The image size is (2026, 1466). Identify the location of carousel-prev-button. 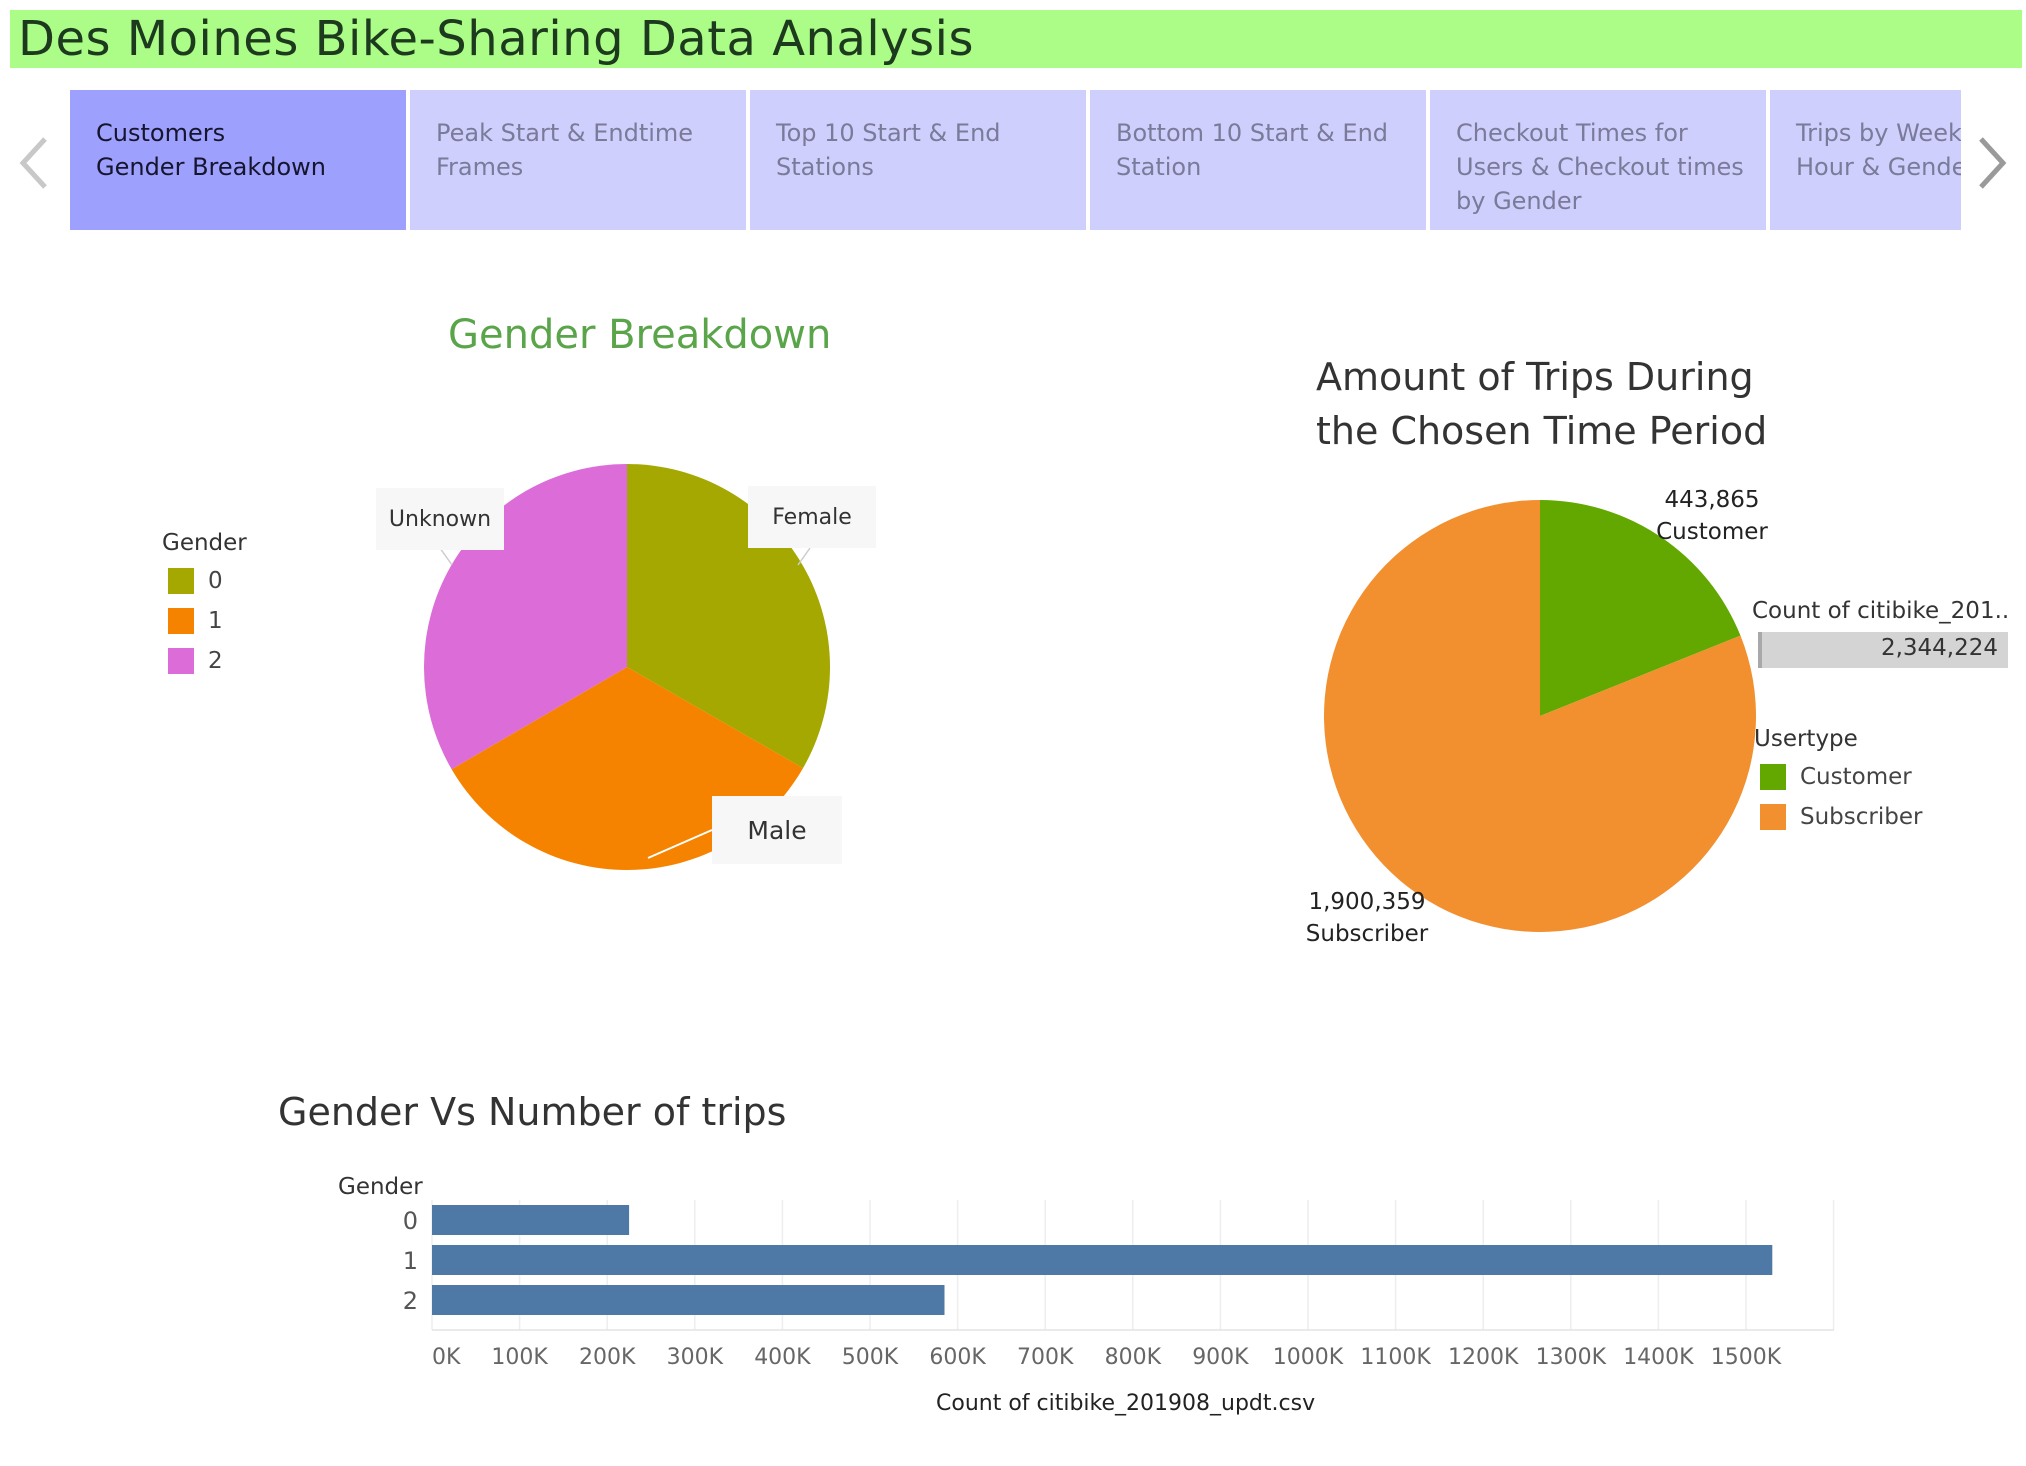
(35, 163).